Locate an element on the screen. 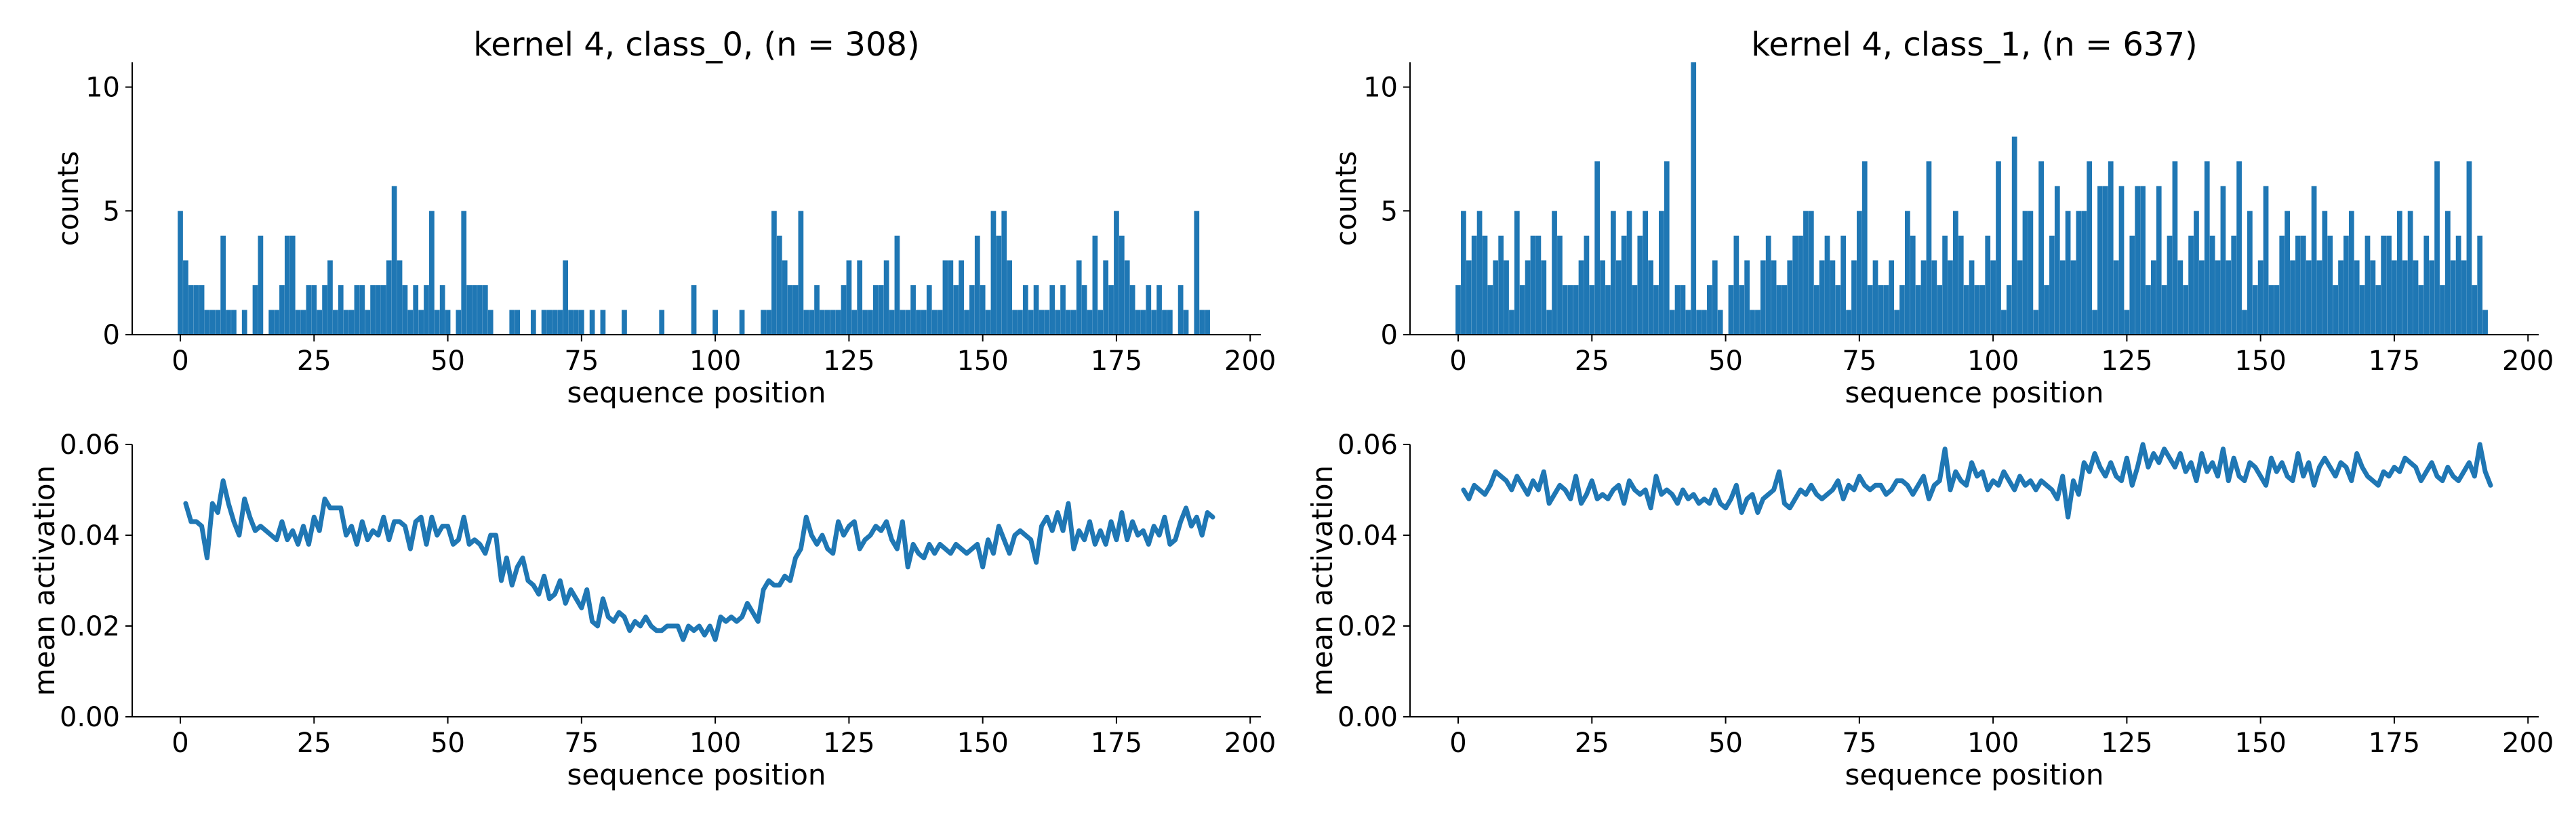 The height and width of the screenshot is (813, 2576). x-tick-label-3: 75 is located at coordinates (1859, 361).